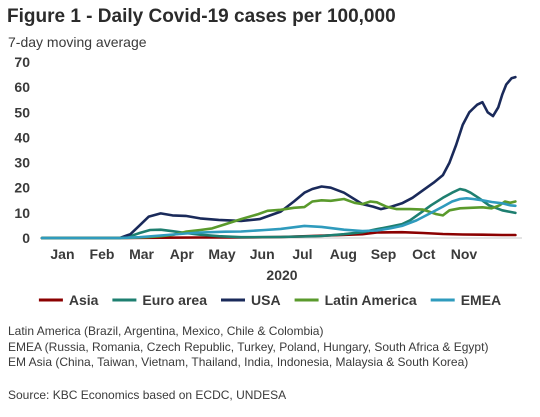 The width and height of the screenshot is (540, 417). What do you see at coordinates (84, 300) in the screenshot?
I see `legend-label: Asia` at bounding box center [84, 300].